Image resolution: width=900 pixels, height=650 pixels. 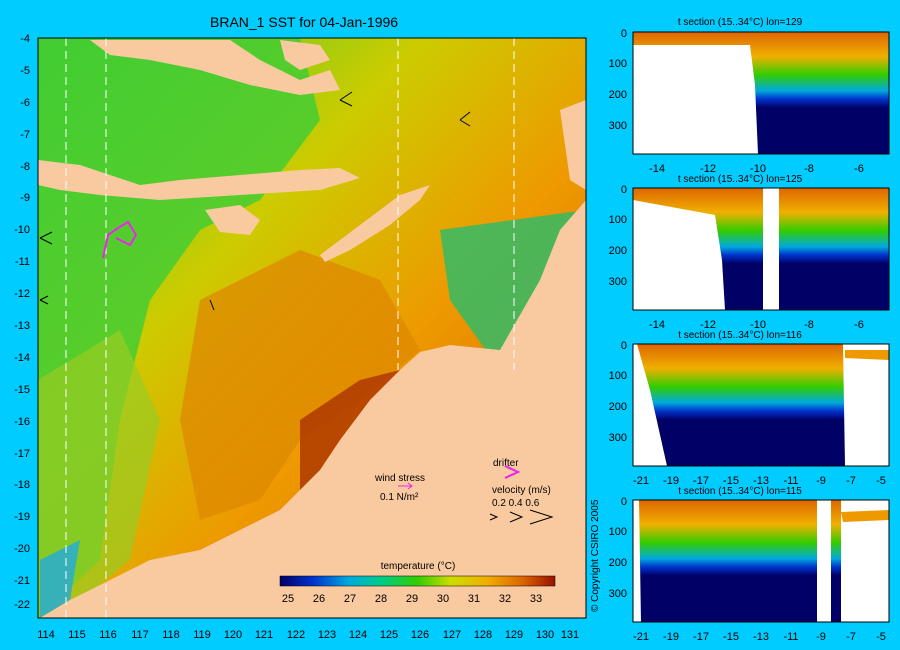 What do you see at coordinates (641, 637) in the screenshot?
I see `section-x-tick: -21` at bounding box center [641, 637].